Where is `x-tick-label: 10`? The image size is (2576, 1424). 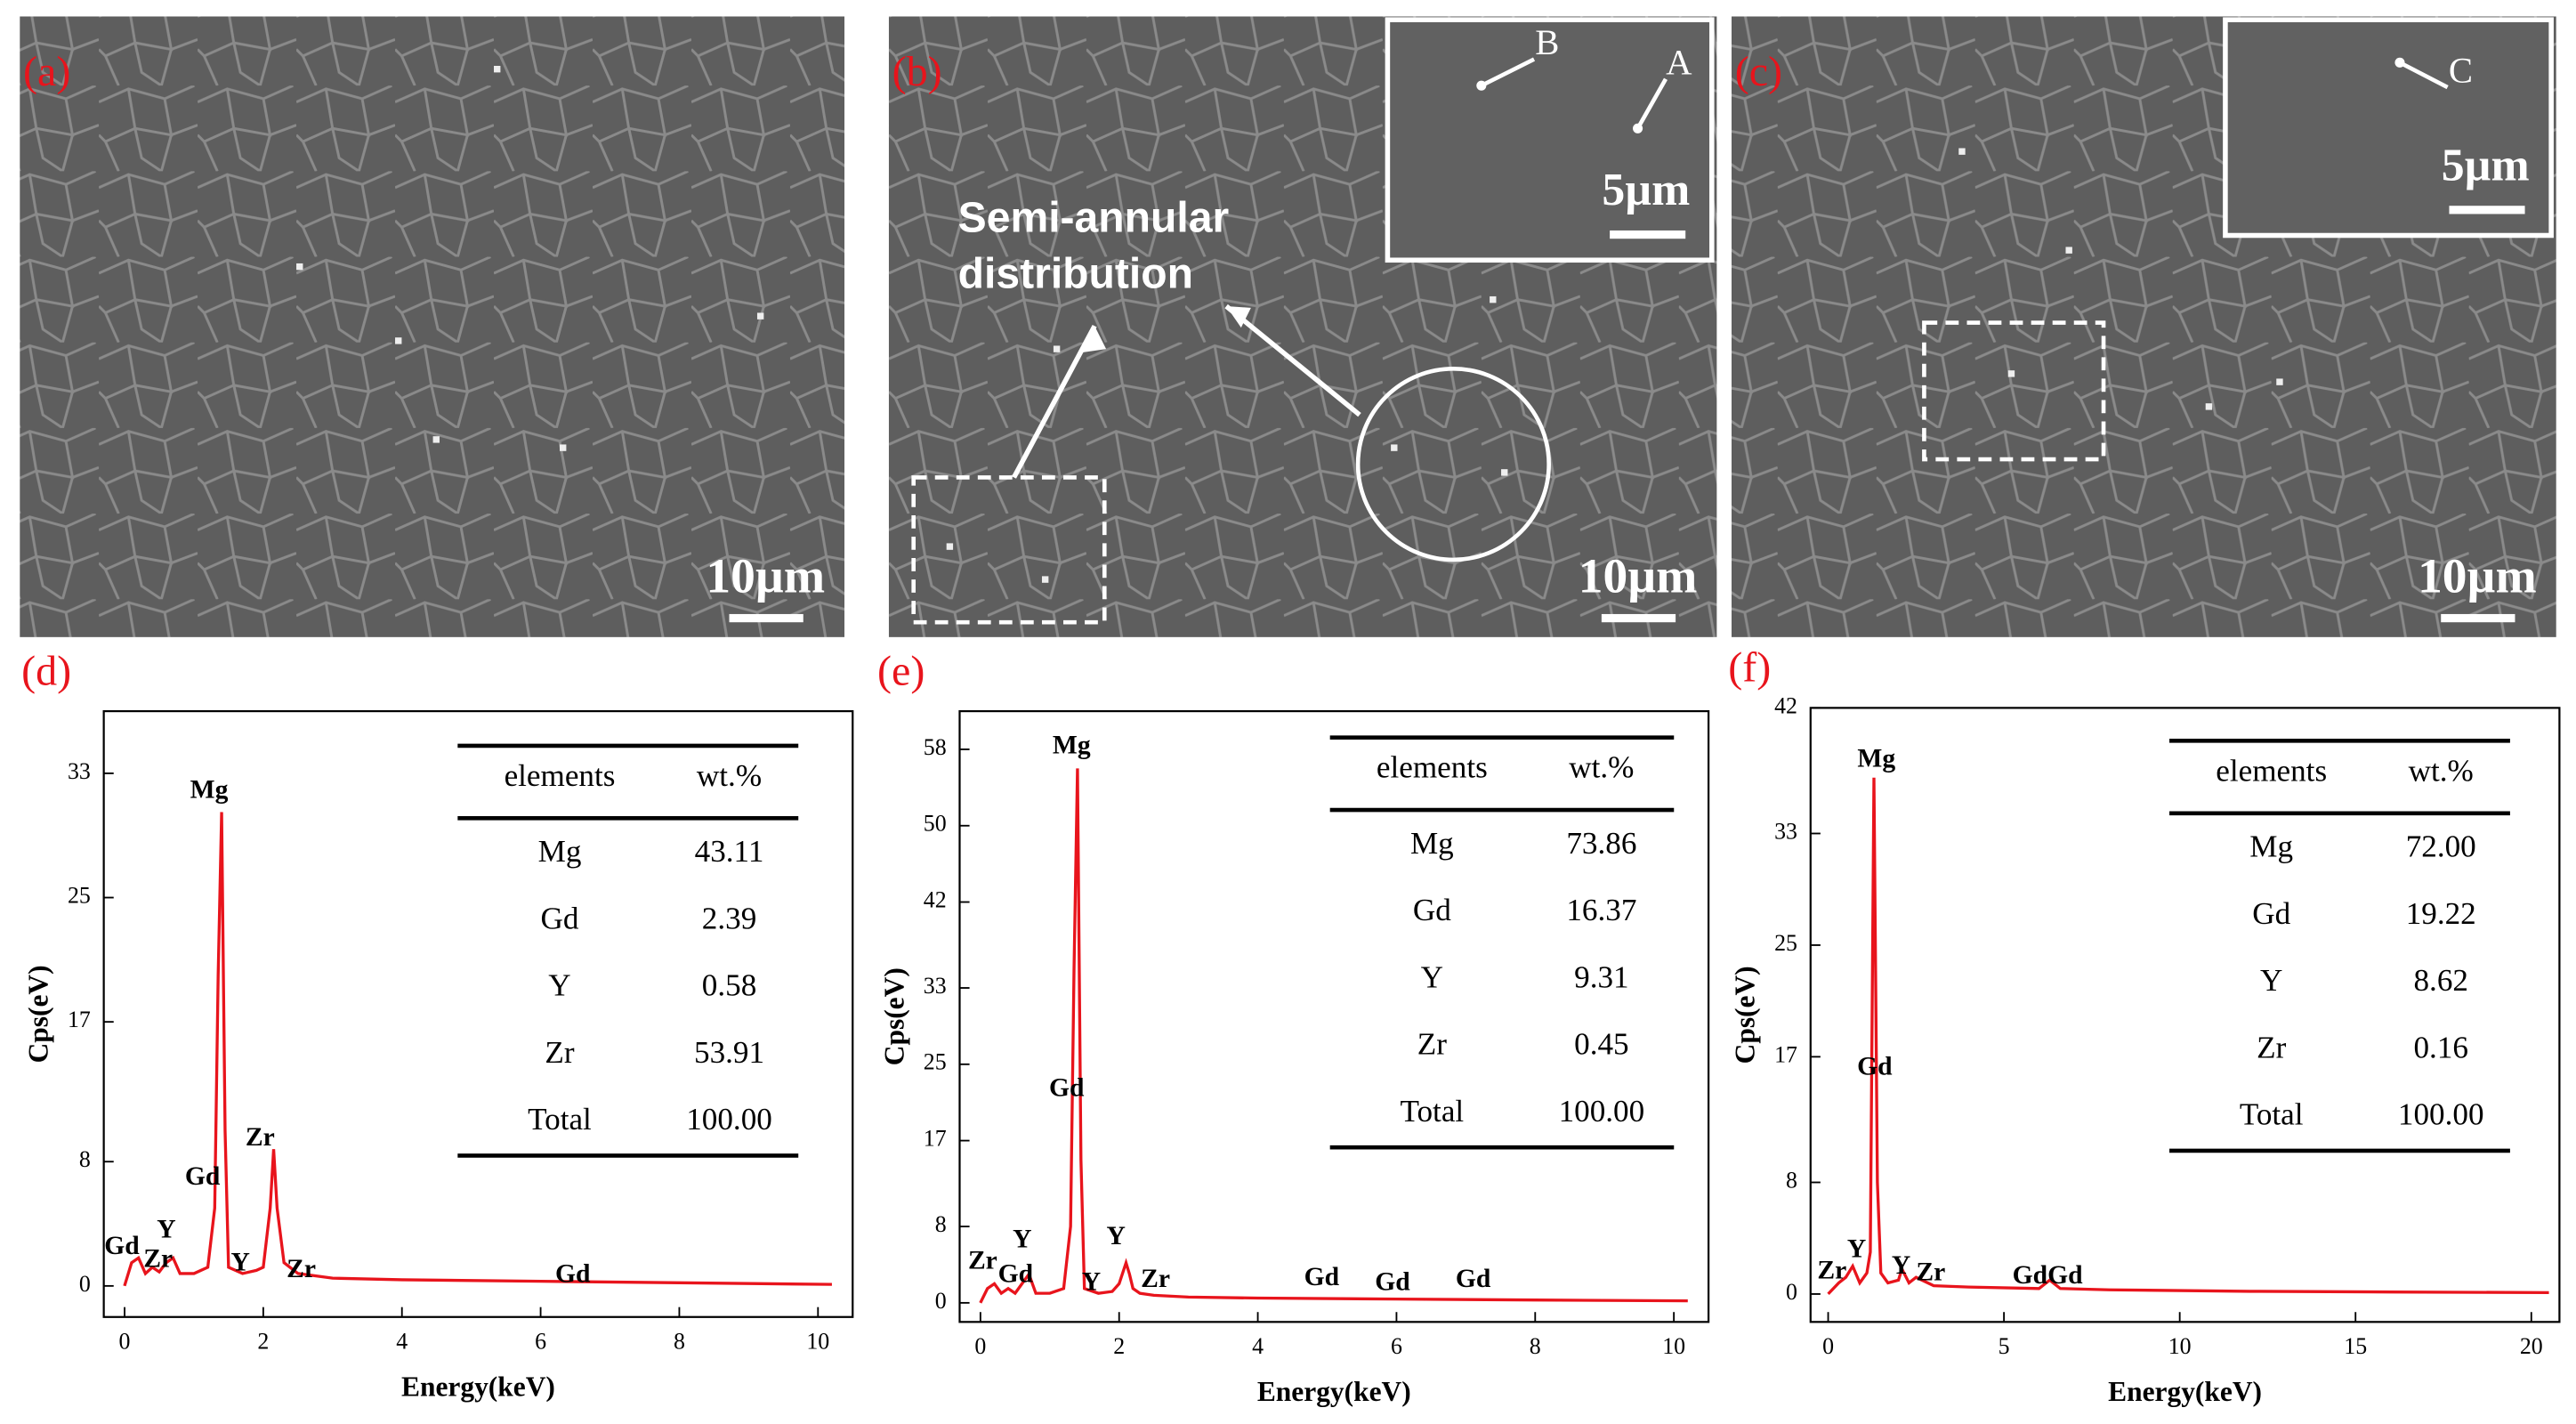
x-tick-label: 10 is located at coordinates (2180, 1346).